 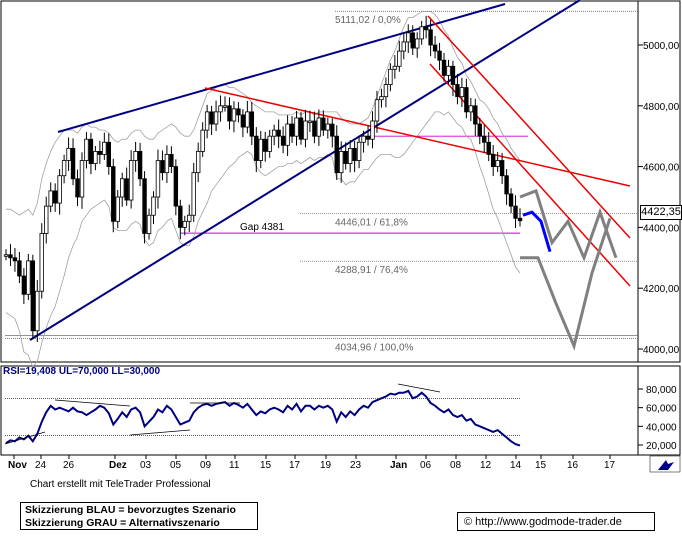 What do you see at coordinates (262, 227) in the screenshot?
I see `gap-label: Gap 4381` at bounding box center [262, 227].